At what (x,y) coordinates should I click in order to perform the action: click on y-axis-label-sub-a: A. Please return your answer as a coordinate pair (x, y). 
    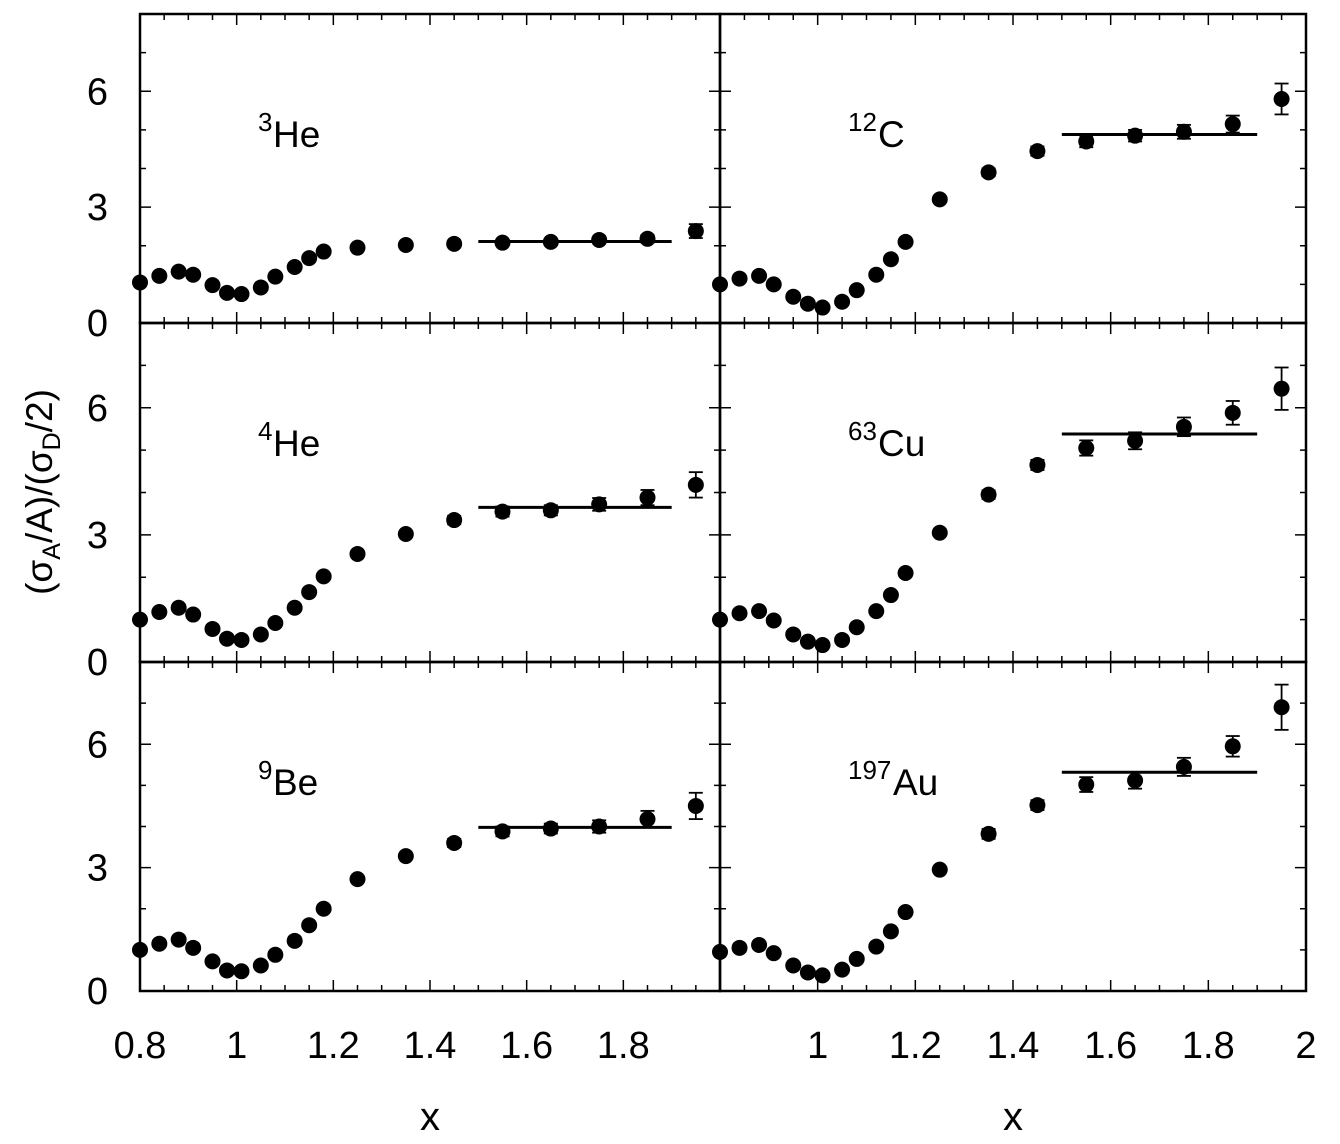
    Looking at the image, I should click on (52, 551).